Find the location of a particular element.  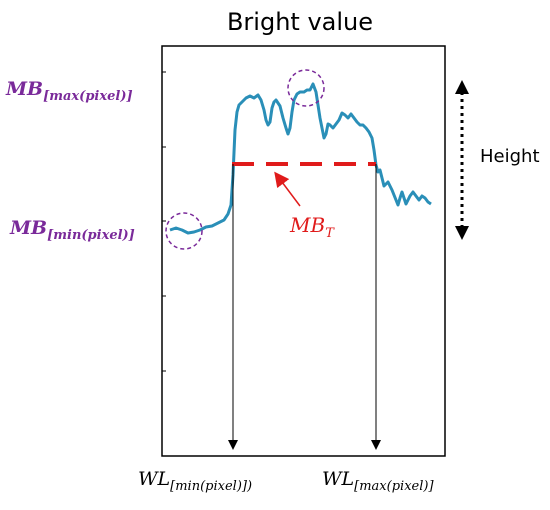

axis-ticks is located at coordinates (164, 221).